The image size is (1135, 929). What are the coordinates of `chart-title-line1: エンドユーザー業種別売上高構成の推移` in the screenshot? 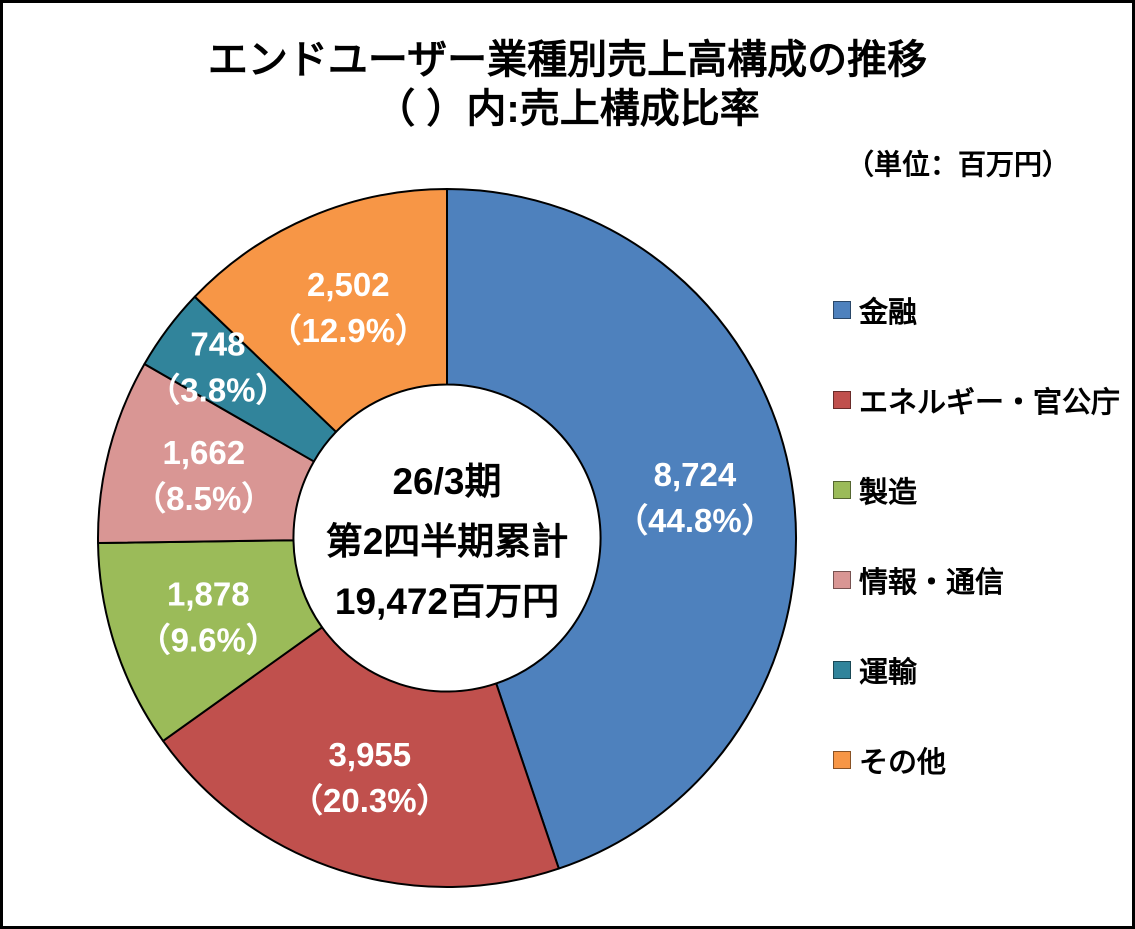 It's located at (567, 60).